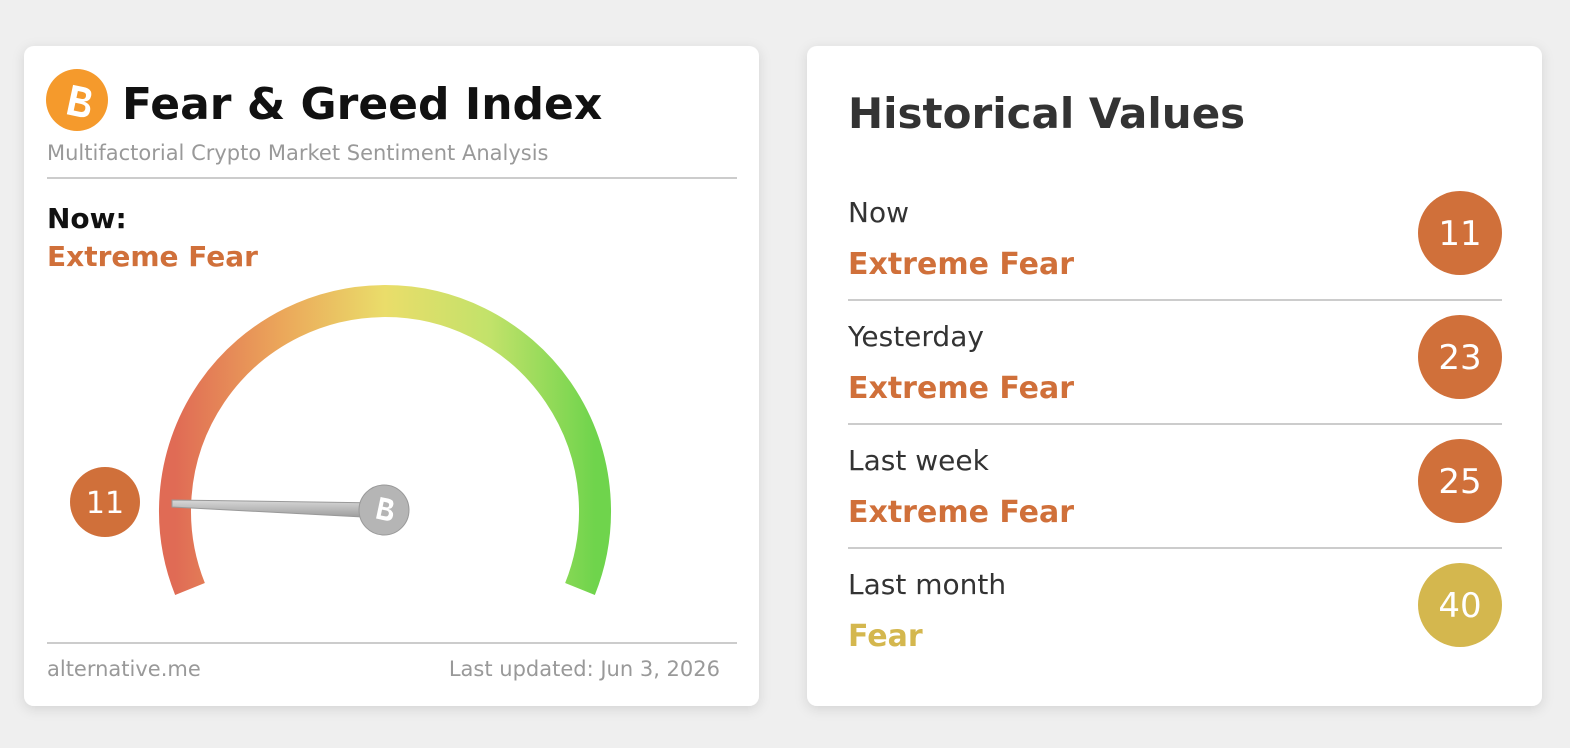  I want to click on value: 40, so click(1459, 606).